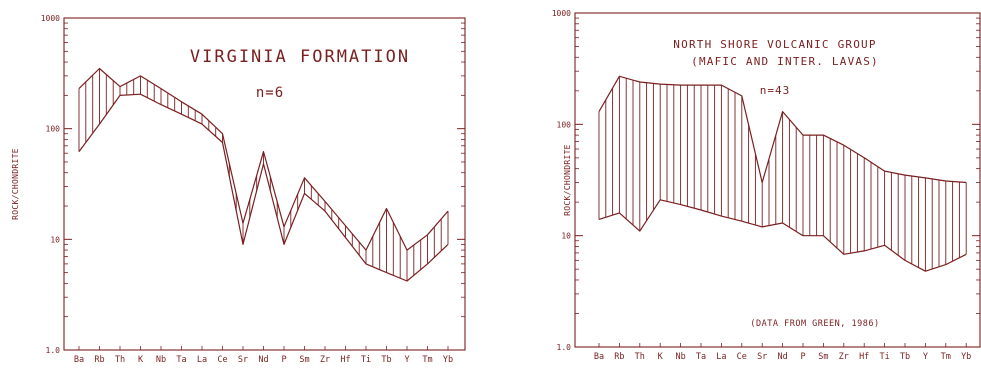  What do you see at coordinates (775, 90) in the screenshot?
I see `sample-count: n=43` at bounding box center [775, 90].